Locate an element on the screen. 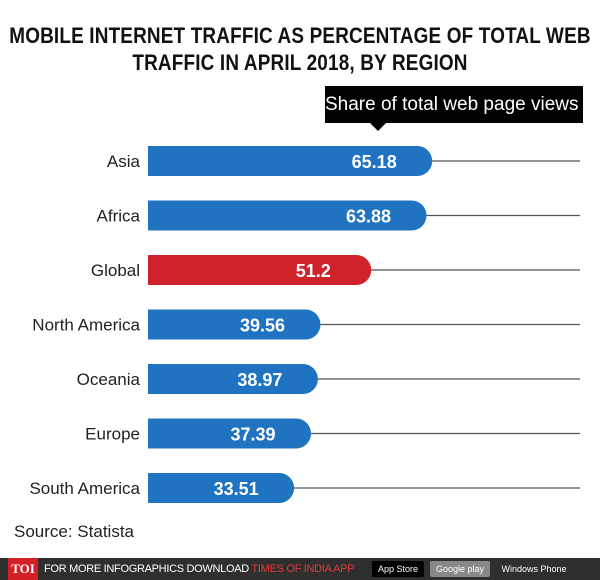 The image size is (600, 580). promo-label: FOR MORE INFOGRAPHICS DOWNLOAD is located at coordinates (148, 569).